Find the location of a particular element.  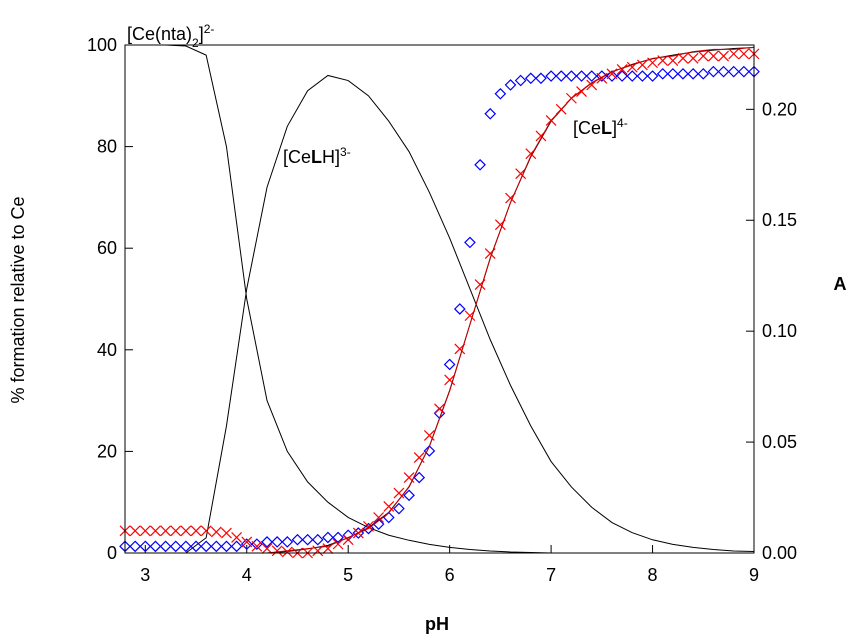

y2-tick-label: 0.15 is located at coordinates (779, 220).